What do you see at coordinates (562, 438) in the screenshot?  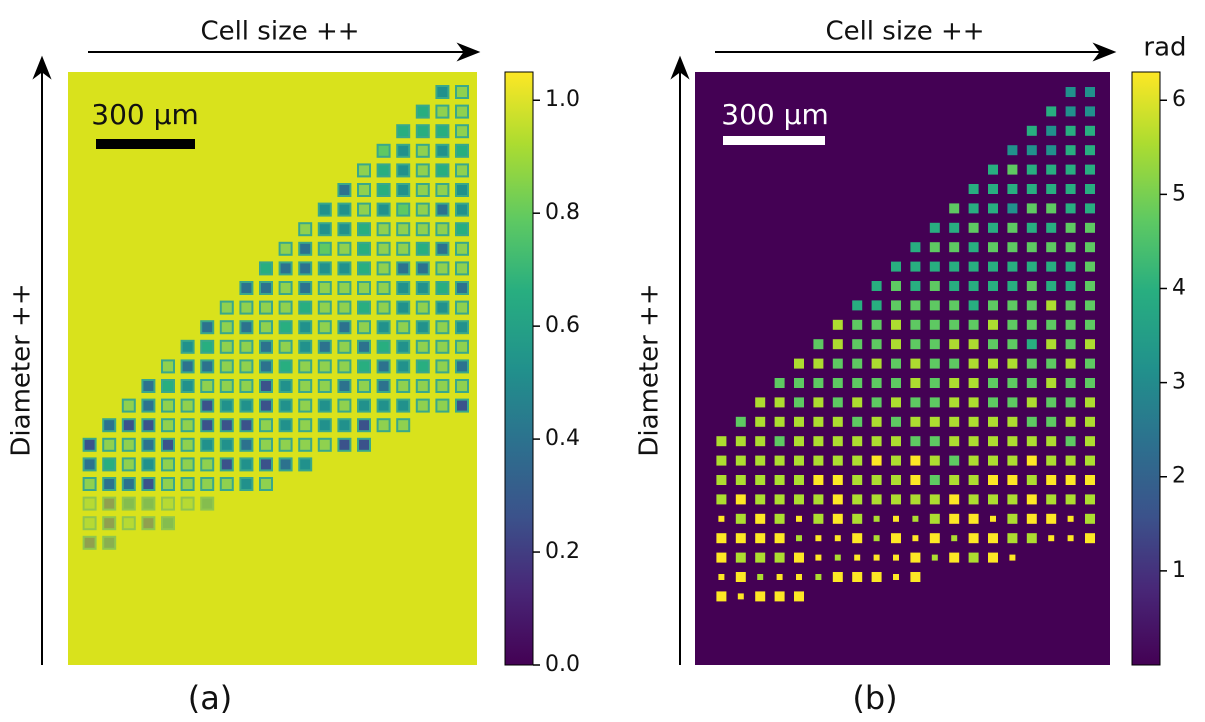 I see `colorbar-tick-label: 0.4` at bounding box center [562, 438].